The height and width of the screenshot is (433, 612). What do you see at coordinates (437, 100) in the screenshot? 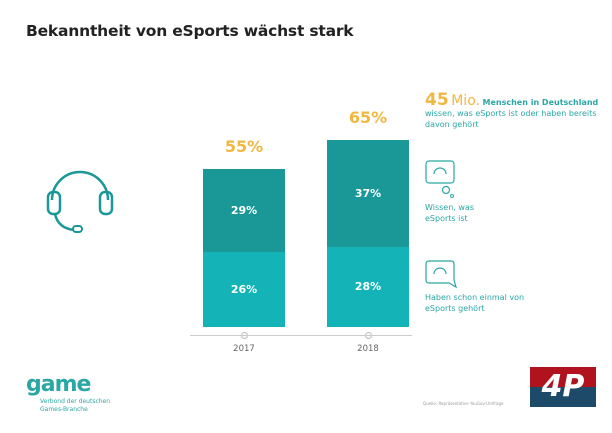
I see `callout-number: 45` at bounding box center [437, 100].